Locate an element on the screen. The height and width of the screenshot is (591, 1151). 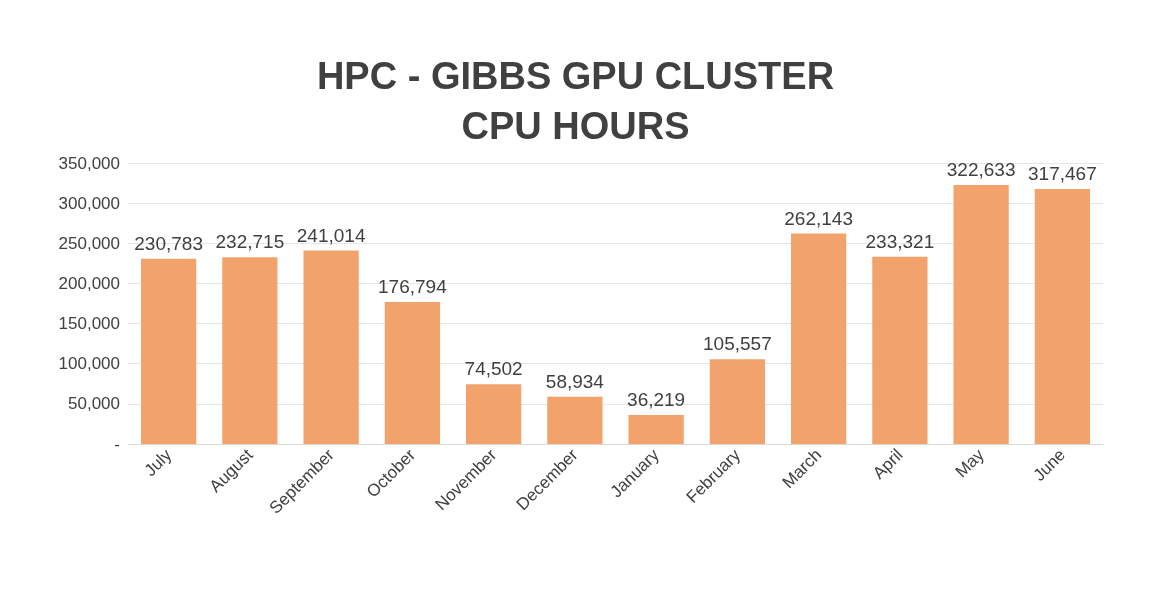
data-label: 317,467 is located at coordinates (1062, 174).